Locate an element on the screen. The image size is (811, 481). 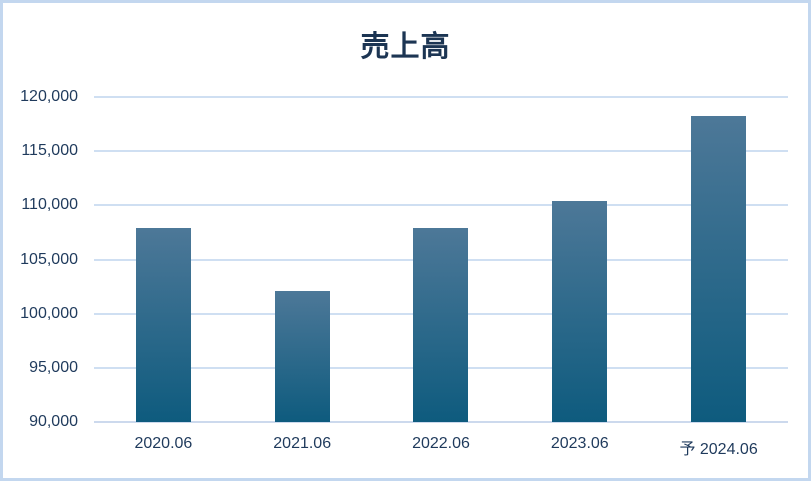
y-tick-label: 95,000 is located at coordinates (53, 367).